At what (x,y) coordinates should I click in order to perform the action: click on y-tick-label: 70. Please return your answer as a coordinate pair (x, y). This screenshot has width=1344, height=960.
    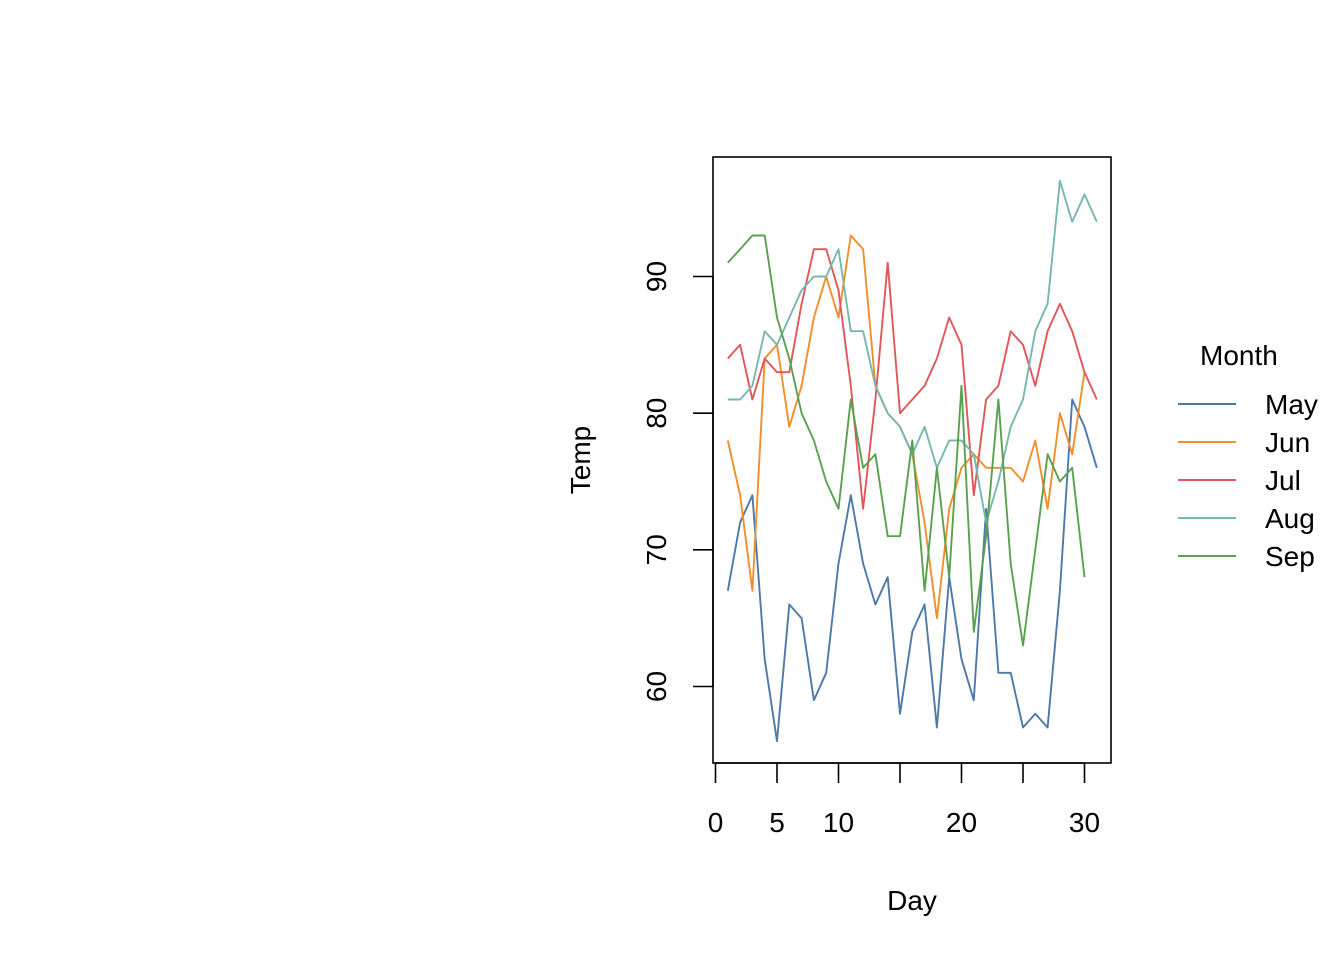
    Looking at the image, I should click on (656, 549).